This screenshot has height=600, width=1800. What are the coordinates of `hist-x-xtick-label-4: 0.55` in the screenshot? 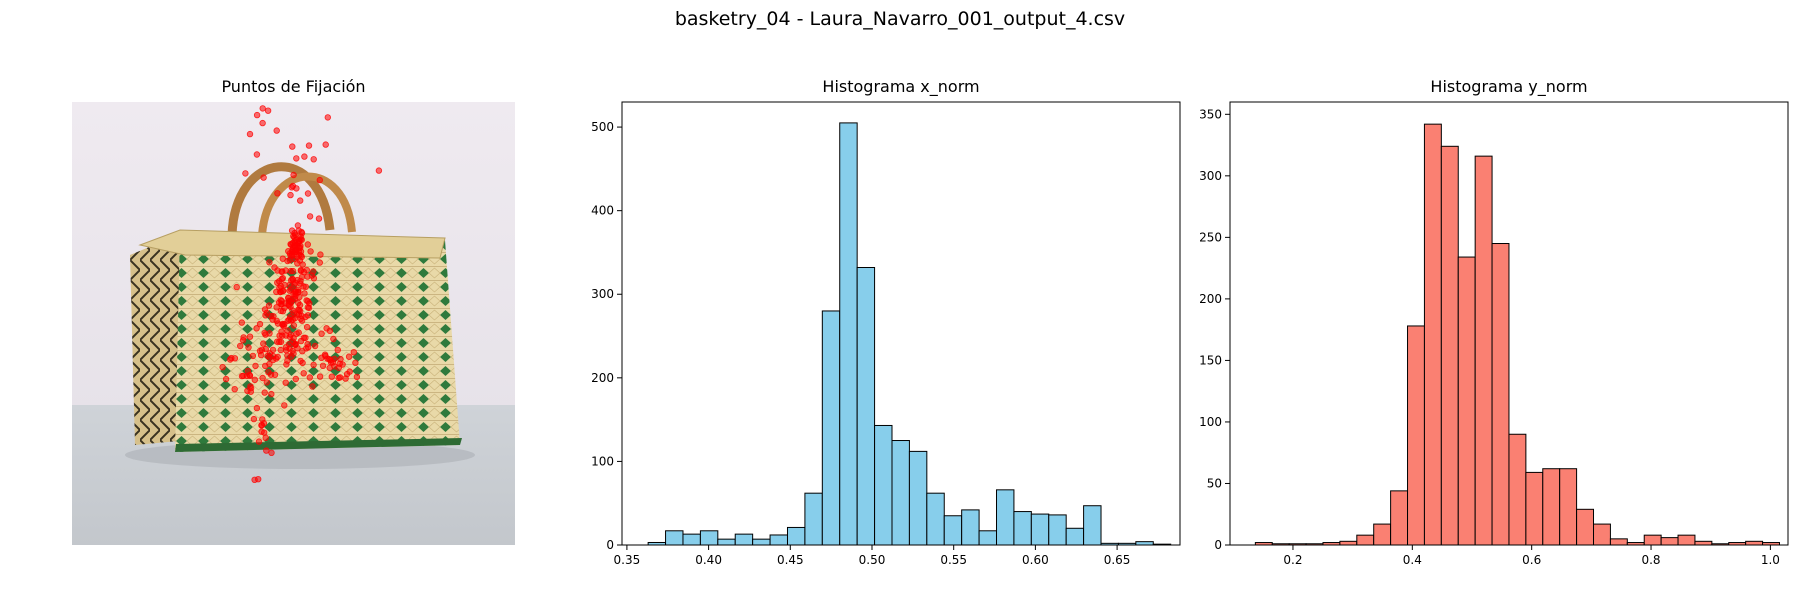 It's located at (953, 560).